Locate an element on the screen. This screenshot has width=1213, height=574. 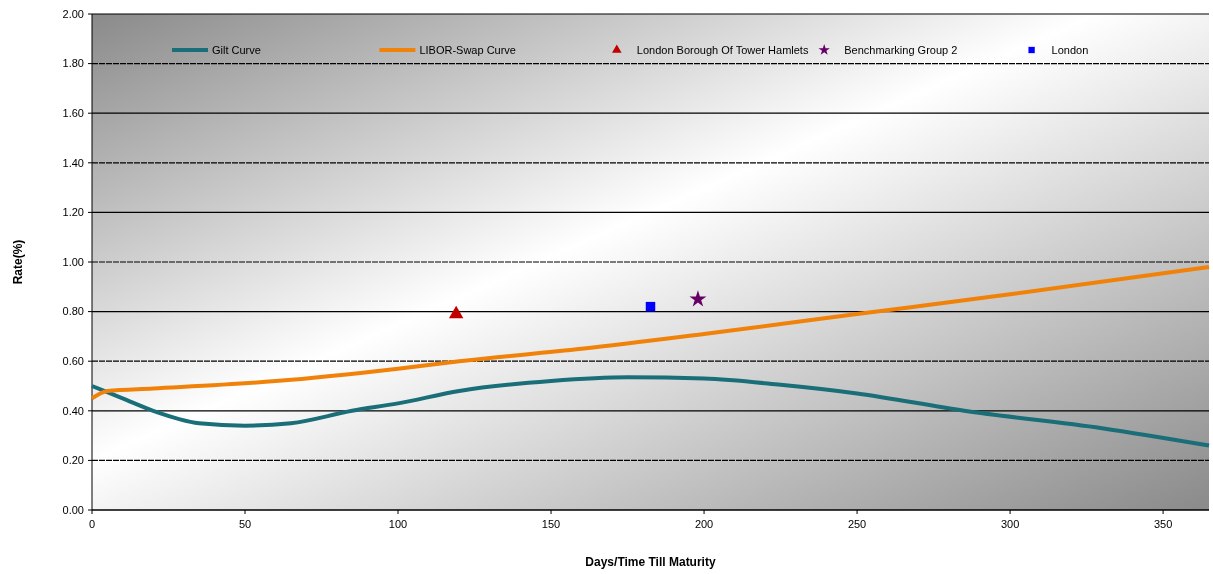
legend-label: London is located at coordinates (1070, 49).